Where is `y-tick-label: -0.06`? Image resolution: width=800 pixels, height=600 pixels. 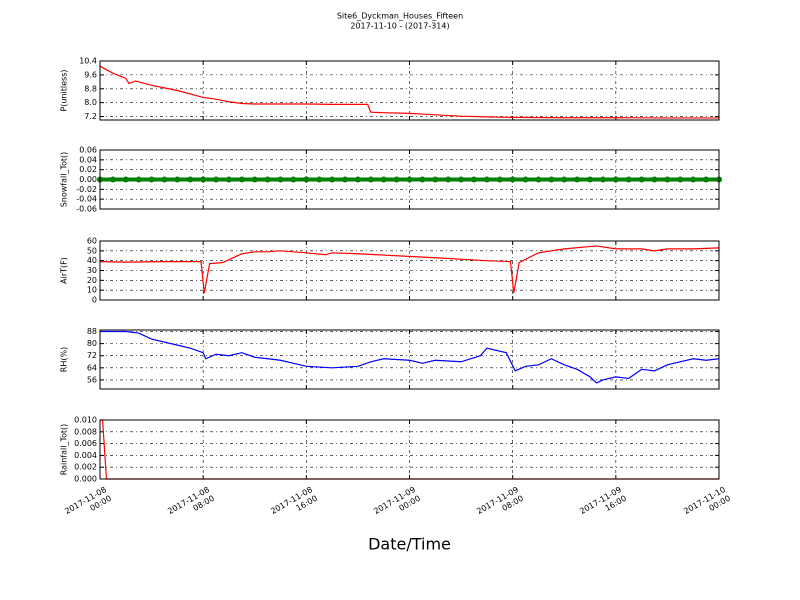 y-tick-label: -0.06 is located at coordinates (86, 209).